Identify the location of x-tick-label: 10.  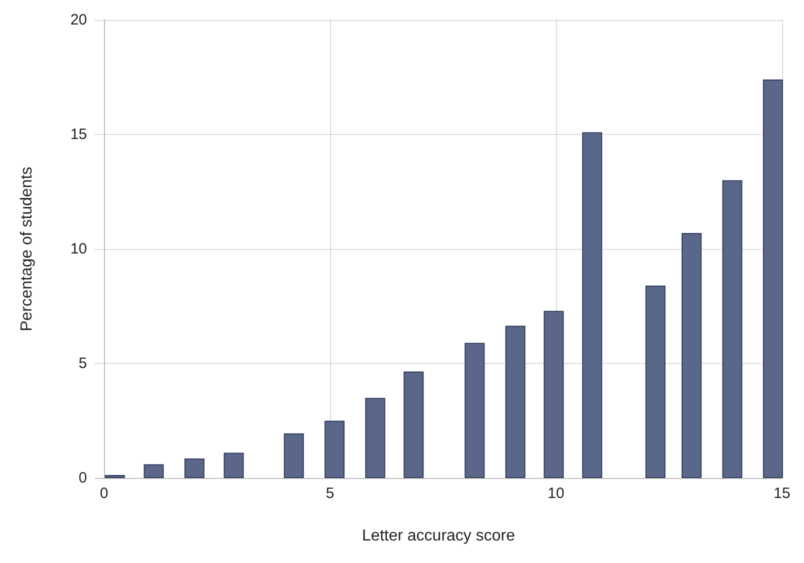
(556, 493).